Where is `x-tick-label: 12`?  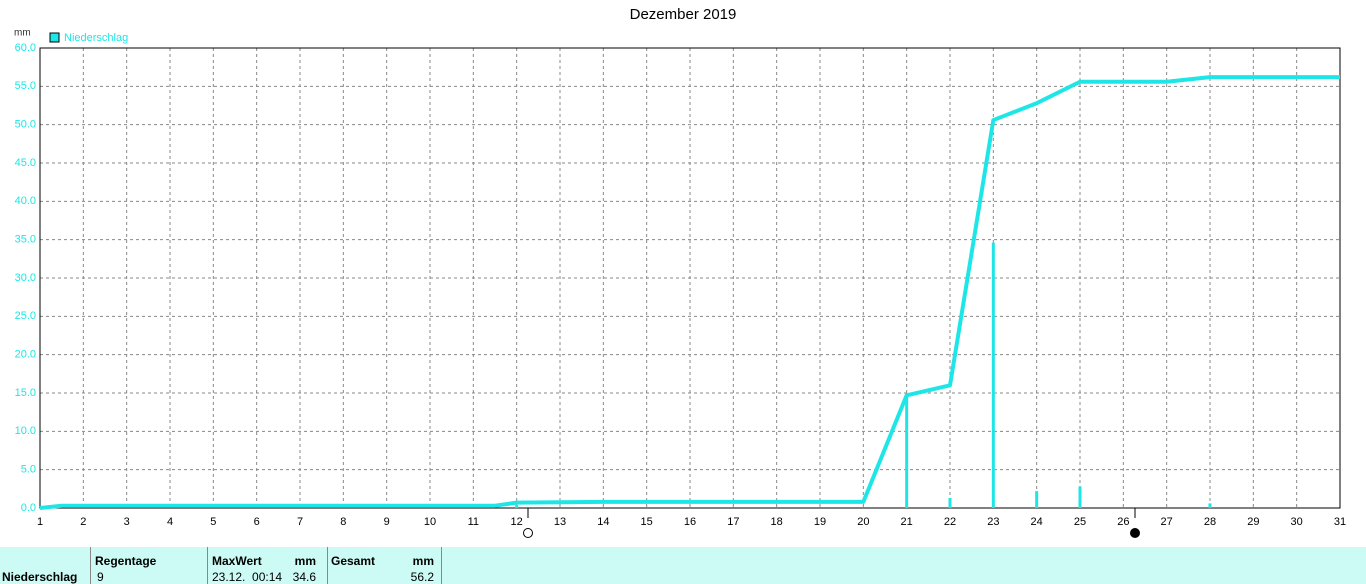 x-tick-label: 12 is located at coordinates (517, 522).